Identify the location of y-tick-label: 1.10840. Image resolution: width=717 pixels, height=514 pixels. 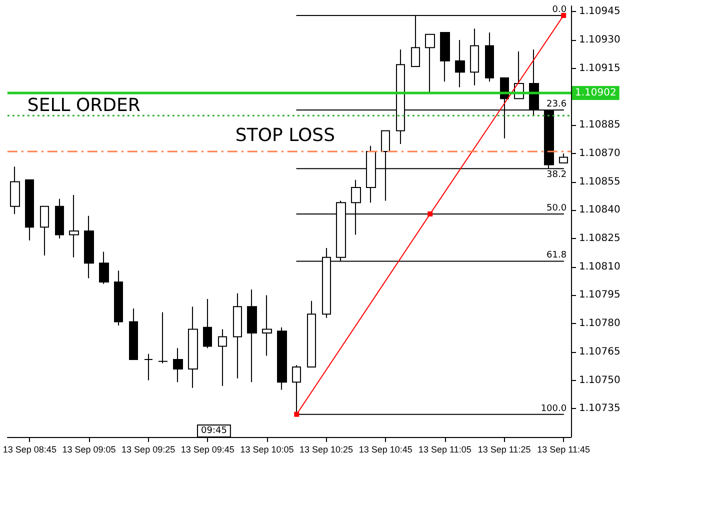
(599, 210).